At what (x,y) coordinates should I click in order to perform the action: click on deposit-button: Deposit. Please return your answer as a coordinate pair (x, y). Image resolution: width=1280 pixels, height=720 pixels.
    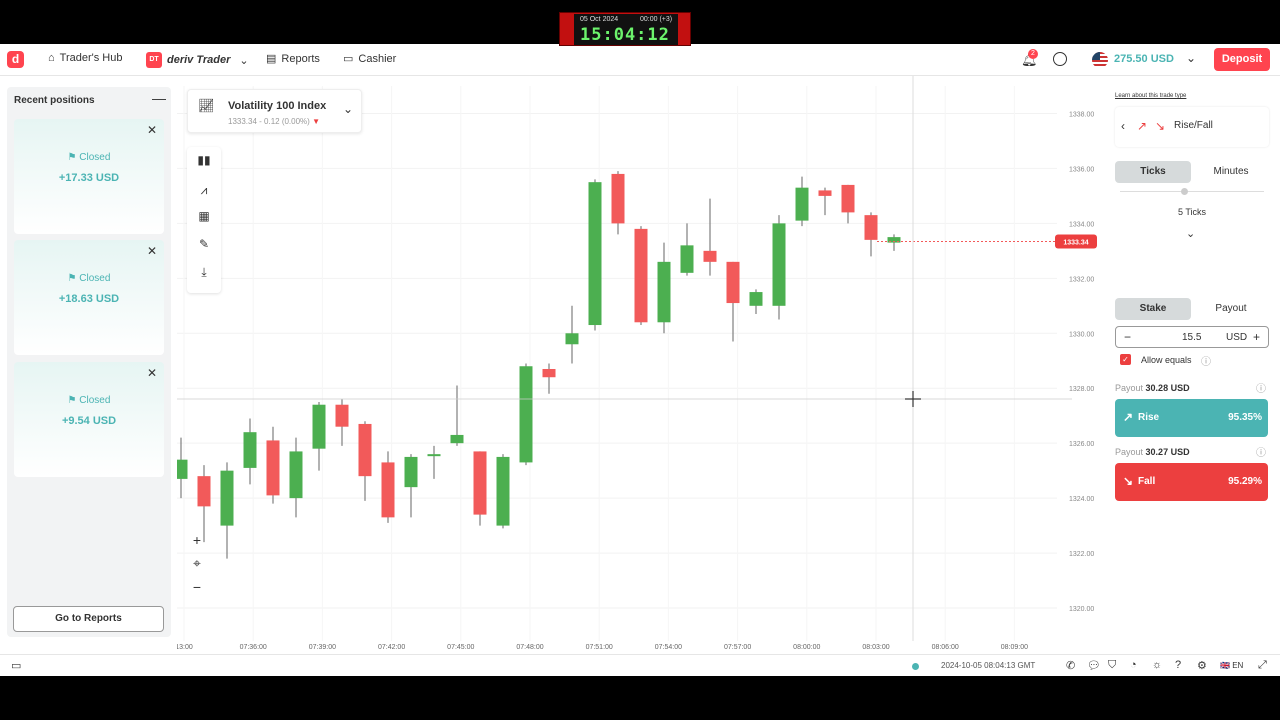
    Looking at the image, I should click on (1242, 59).